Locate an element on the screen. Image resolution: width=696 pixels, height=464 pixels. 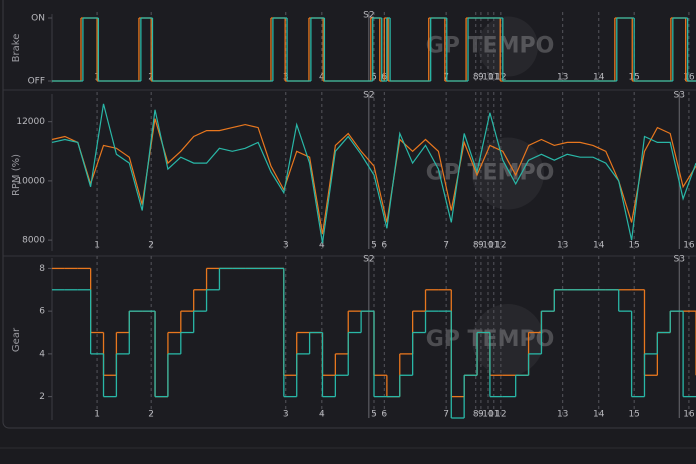
y-tick-label: OFF is located at coordinates (36, 82).